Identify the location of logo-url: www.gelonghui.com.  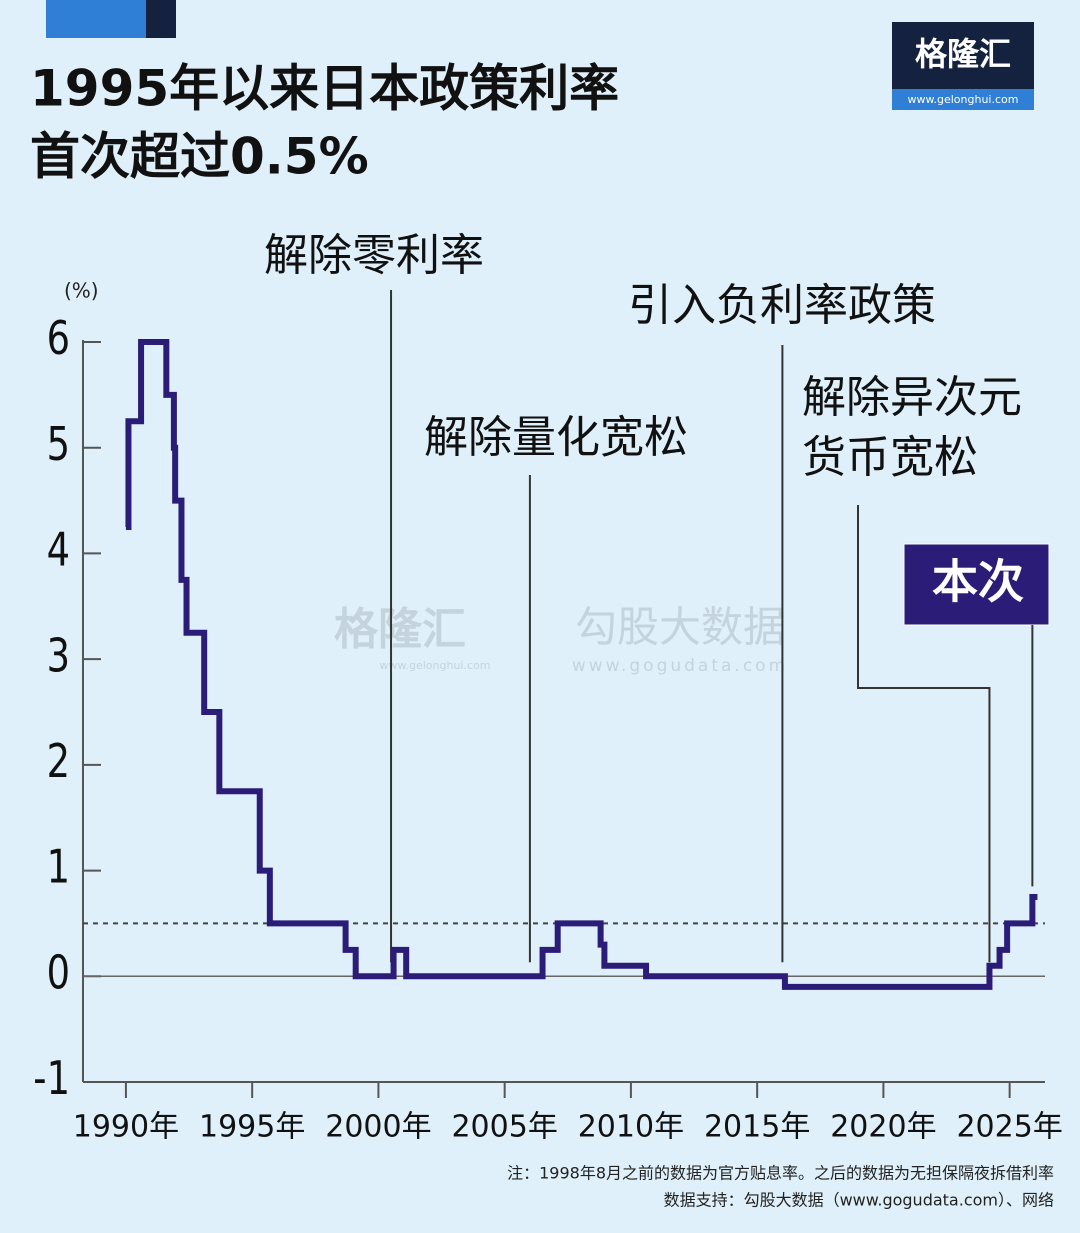
(963, 99).